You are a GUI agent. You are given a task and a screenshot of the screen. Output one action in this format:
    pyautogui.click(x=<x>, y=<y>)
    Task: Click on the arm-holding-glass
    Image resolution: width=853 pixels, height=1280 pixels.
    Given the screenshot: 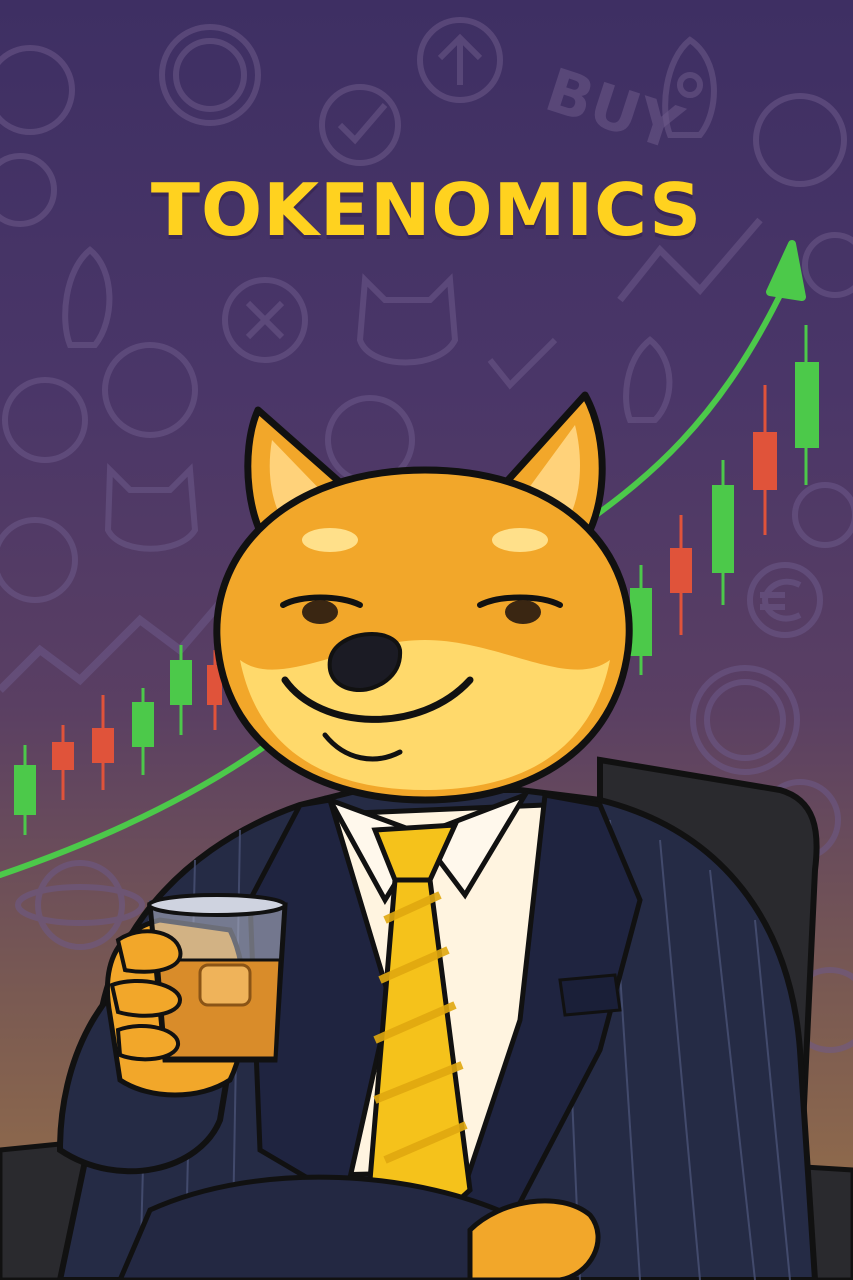 What is the action you would take?
    pyautogui.click(x=172, y=1034)
    